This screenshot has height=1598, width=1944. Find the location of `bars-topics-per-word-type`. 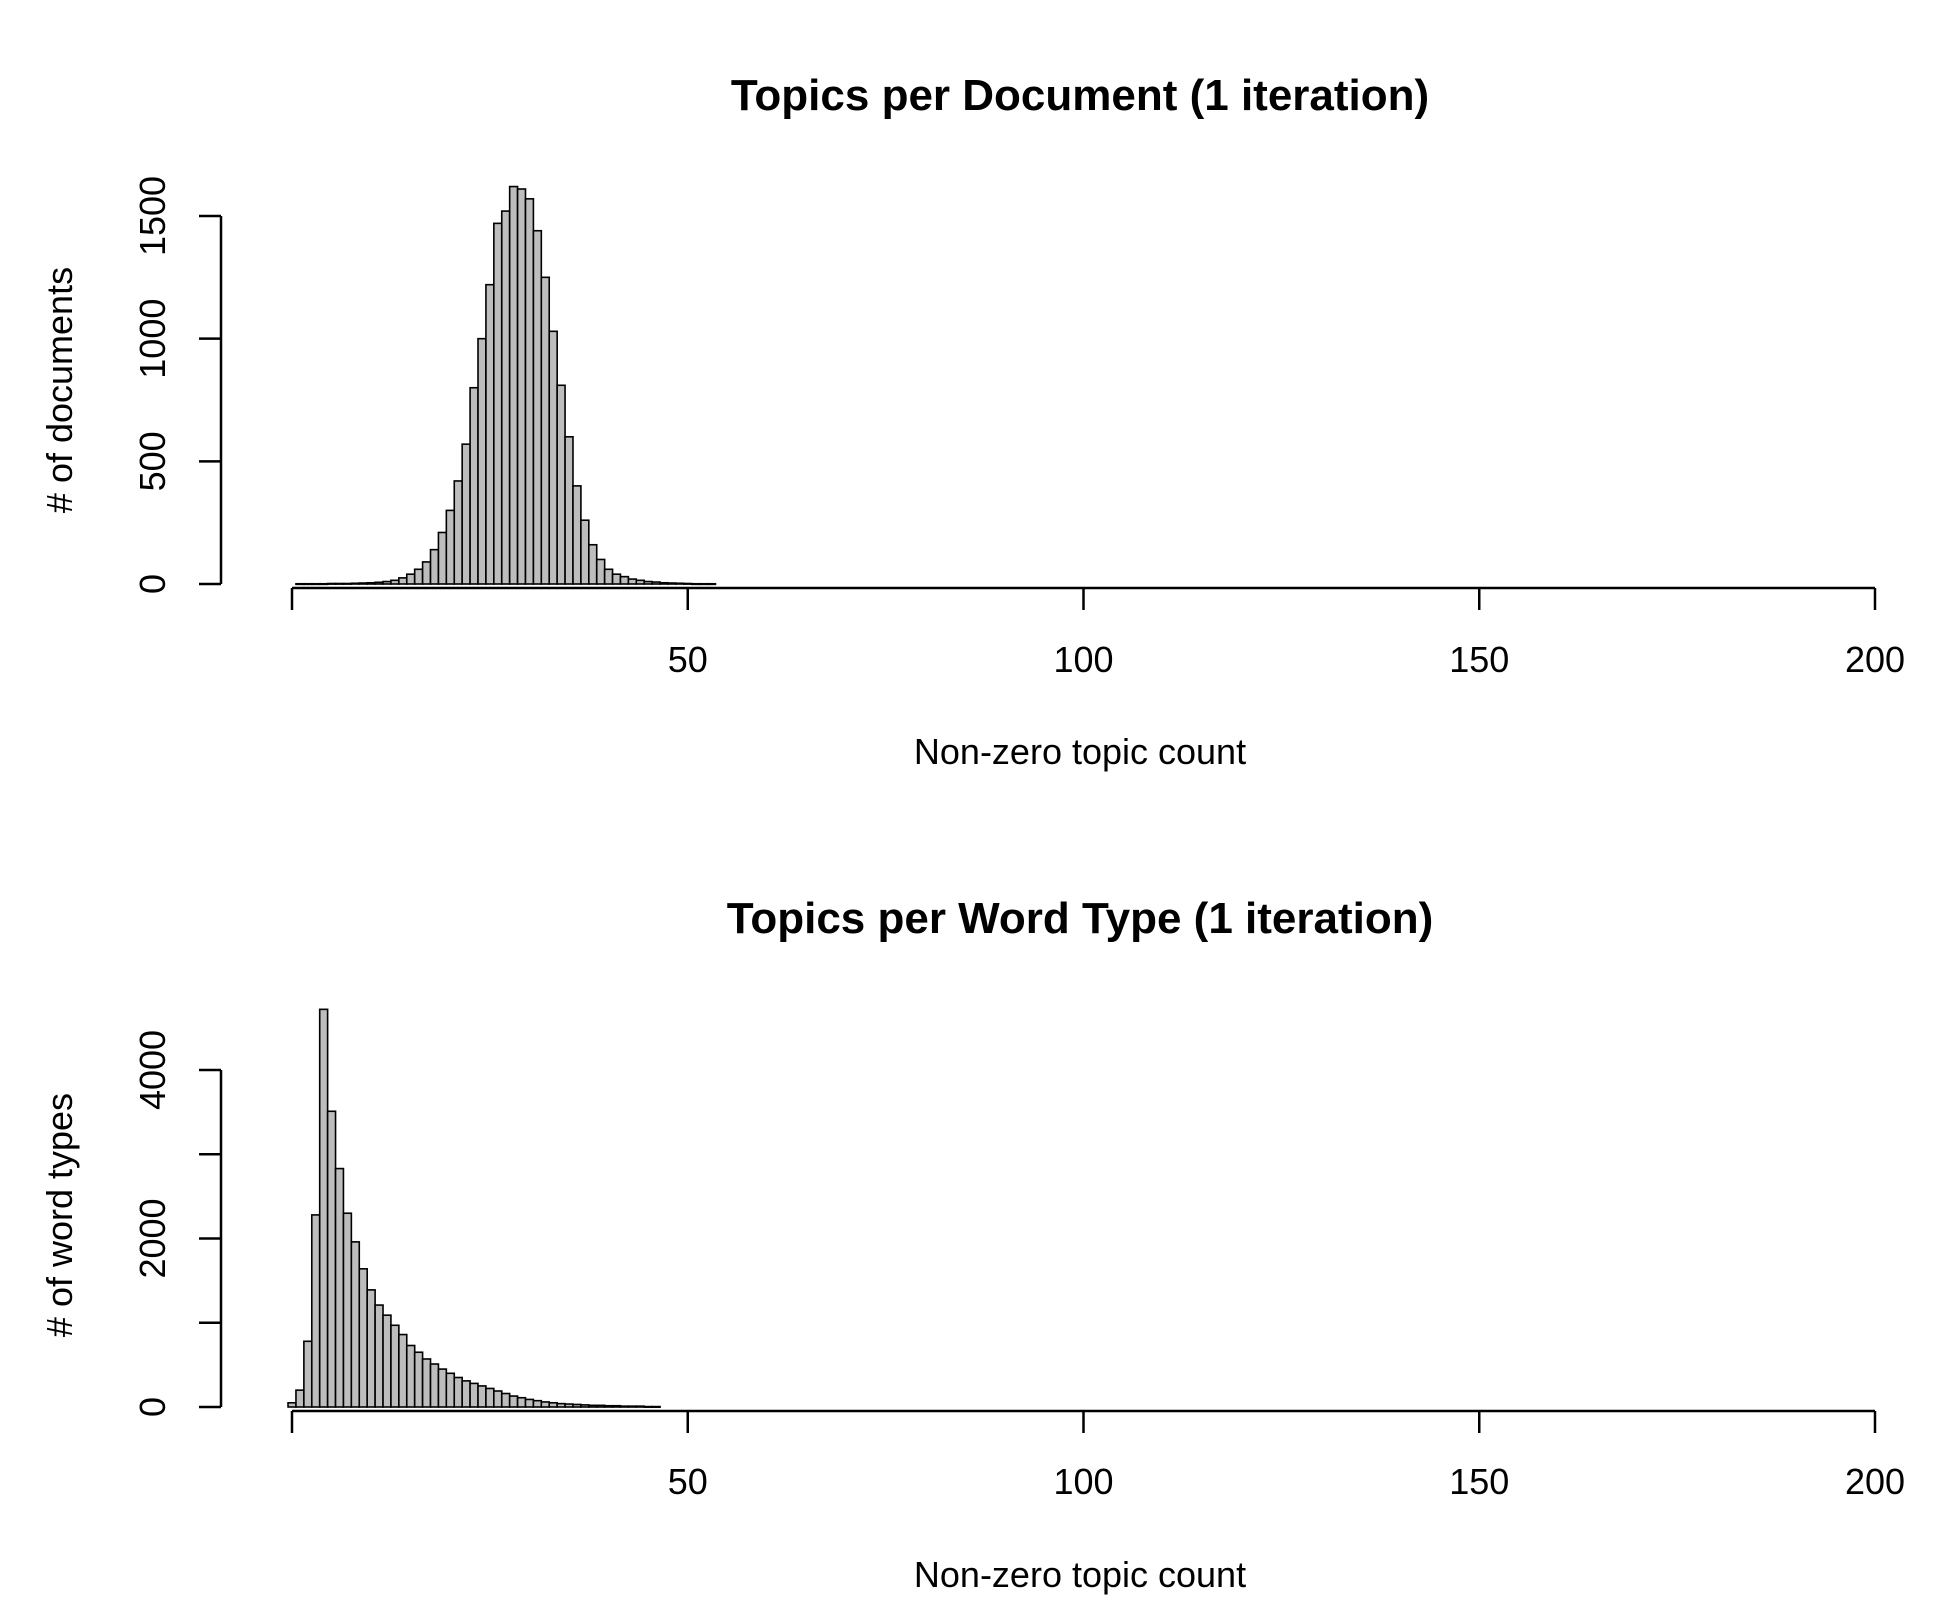

bars-topics-per-word-type is located at coordinates (474, 1208).